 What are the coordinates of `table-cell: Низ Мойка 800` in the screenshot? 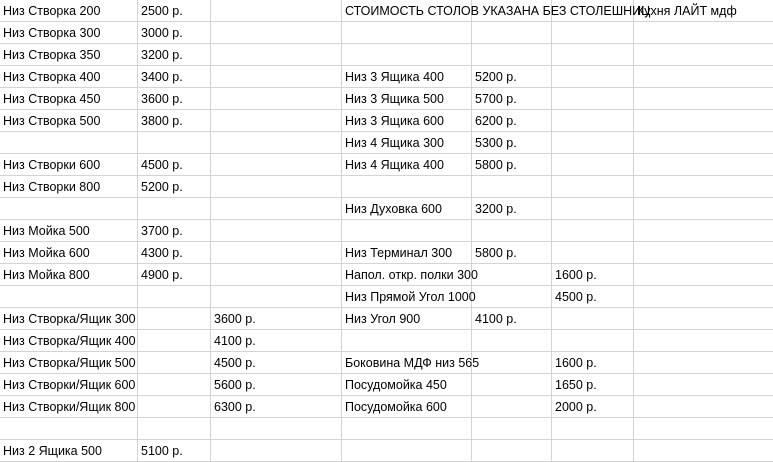 It's located at (69, 274).